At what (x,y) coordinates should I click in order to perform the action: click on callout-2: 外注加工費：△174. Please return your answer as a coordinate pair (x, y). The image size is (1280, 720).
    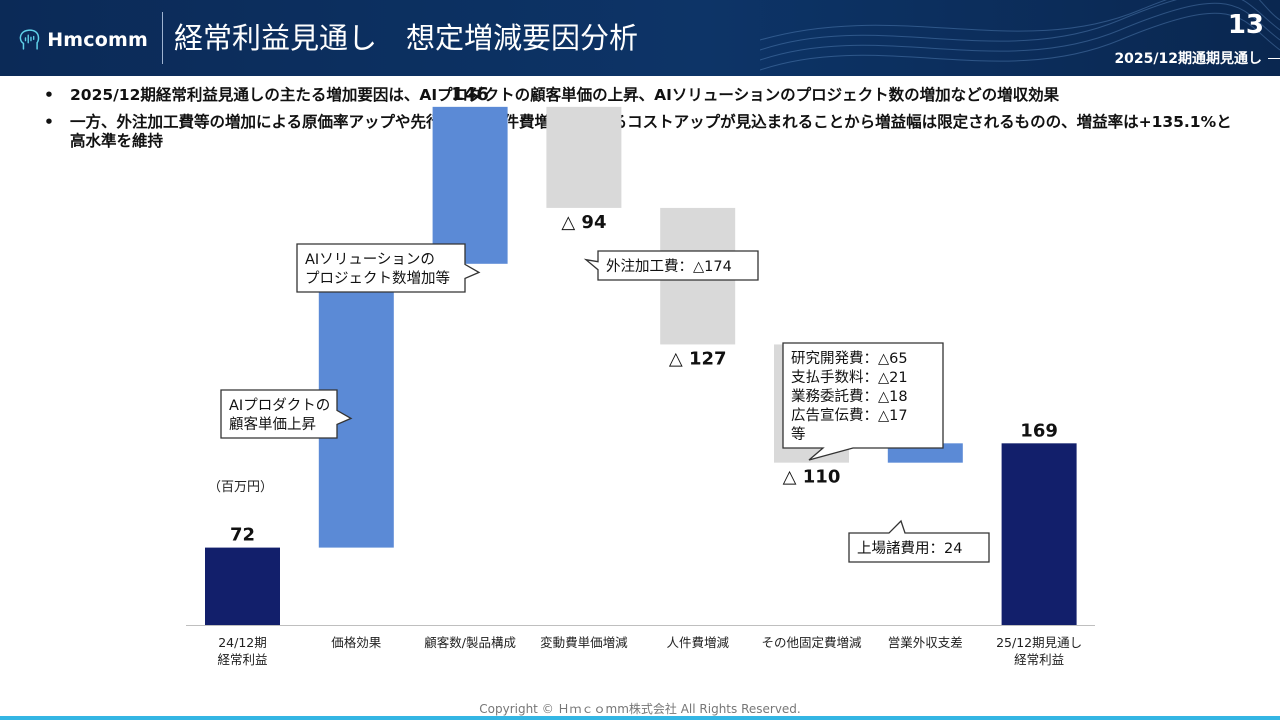
    Looking at the image, I should click on (671, 265).